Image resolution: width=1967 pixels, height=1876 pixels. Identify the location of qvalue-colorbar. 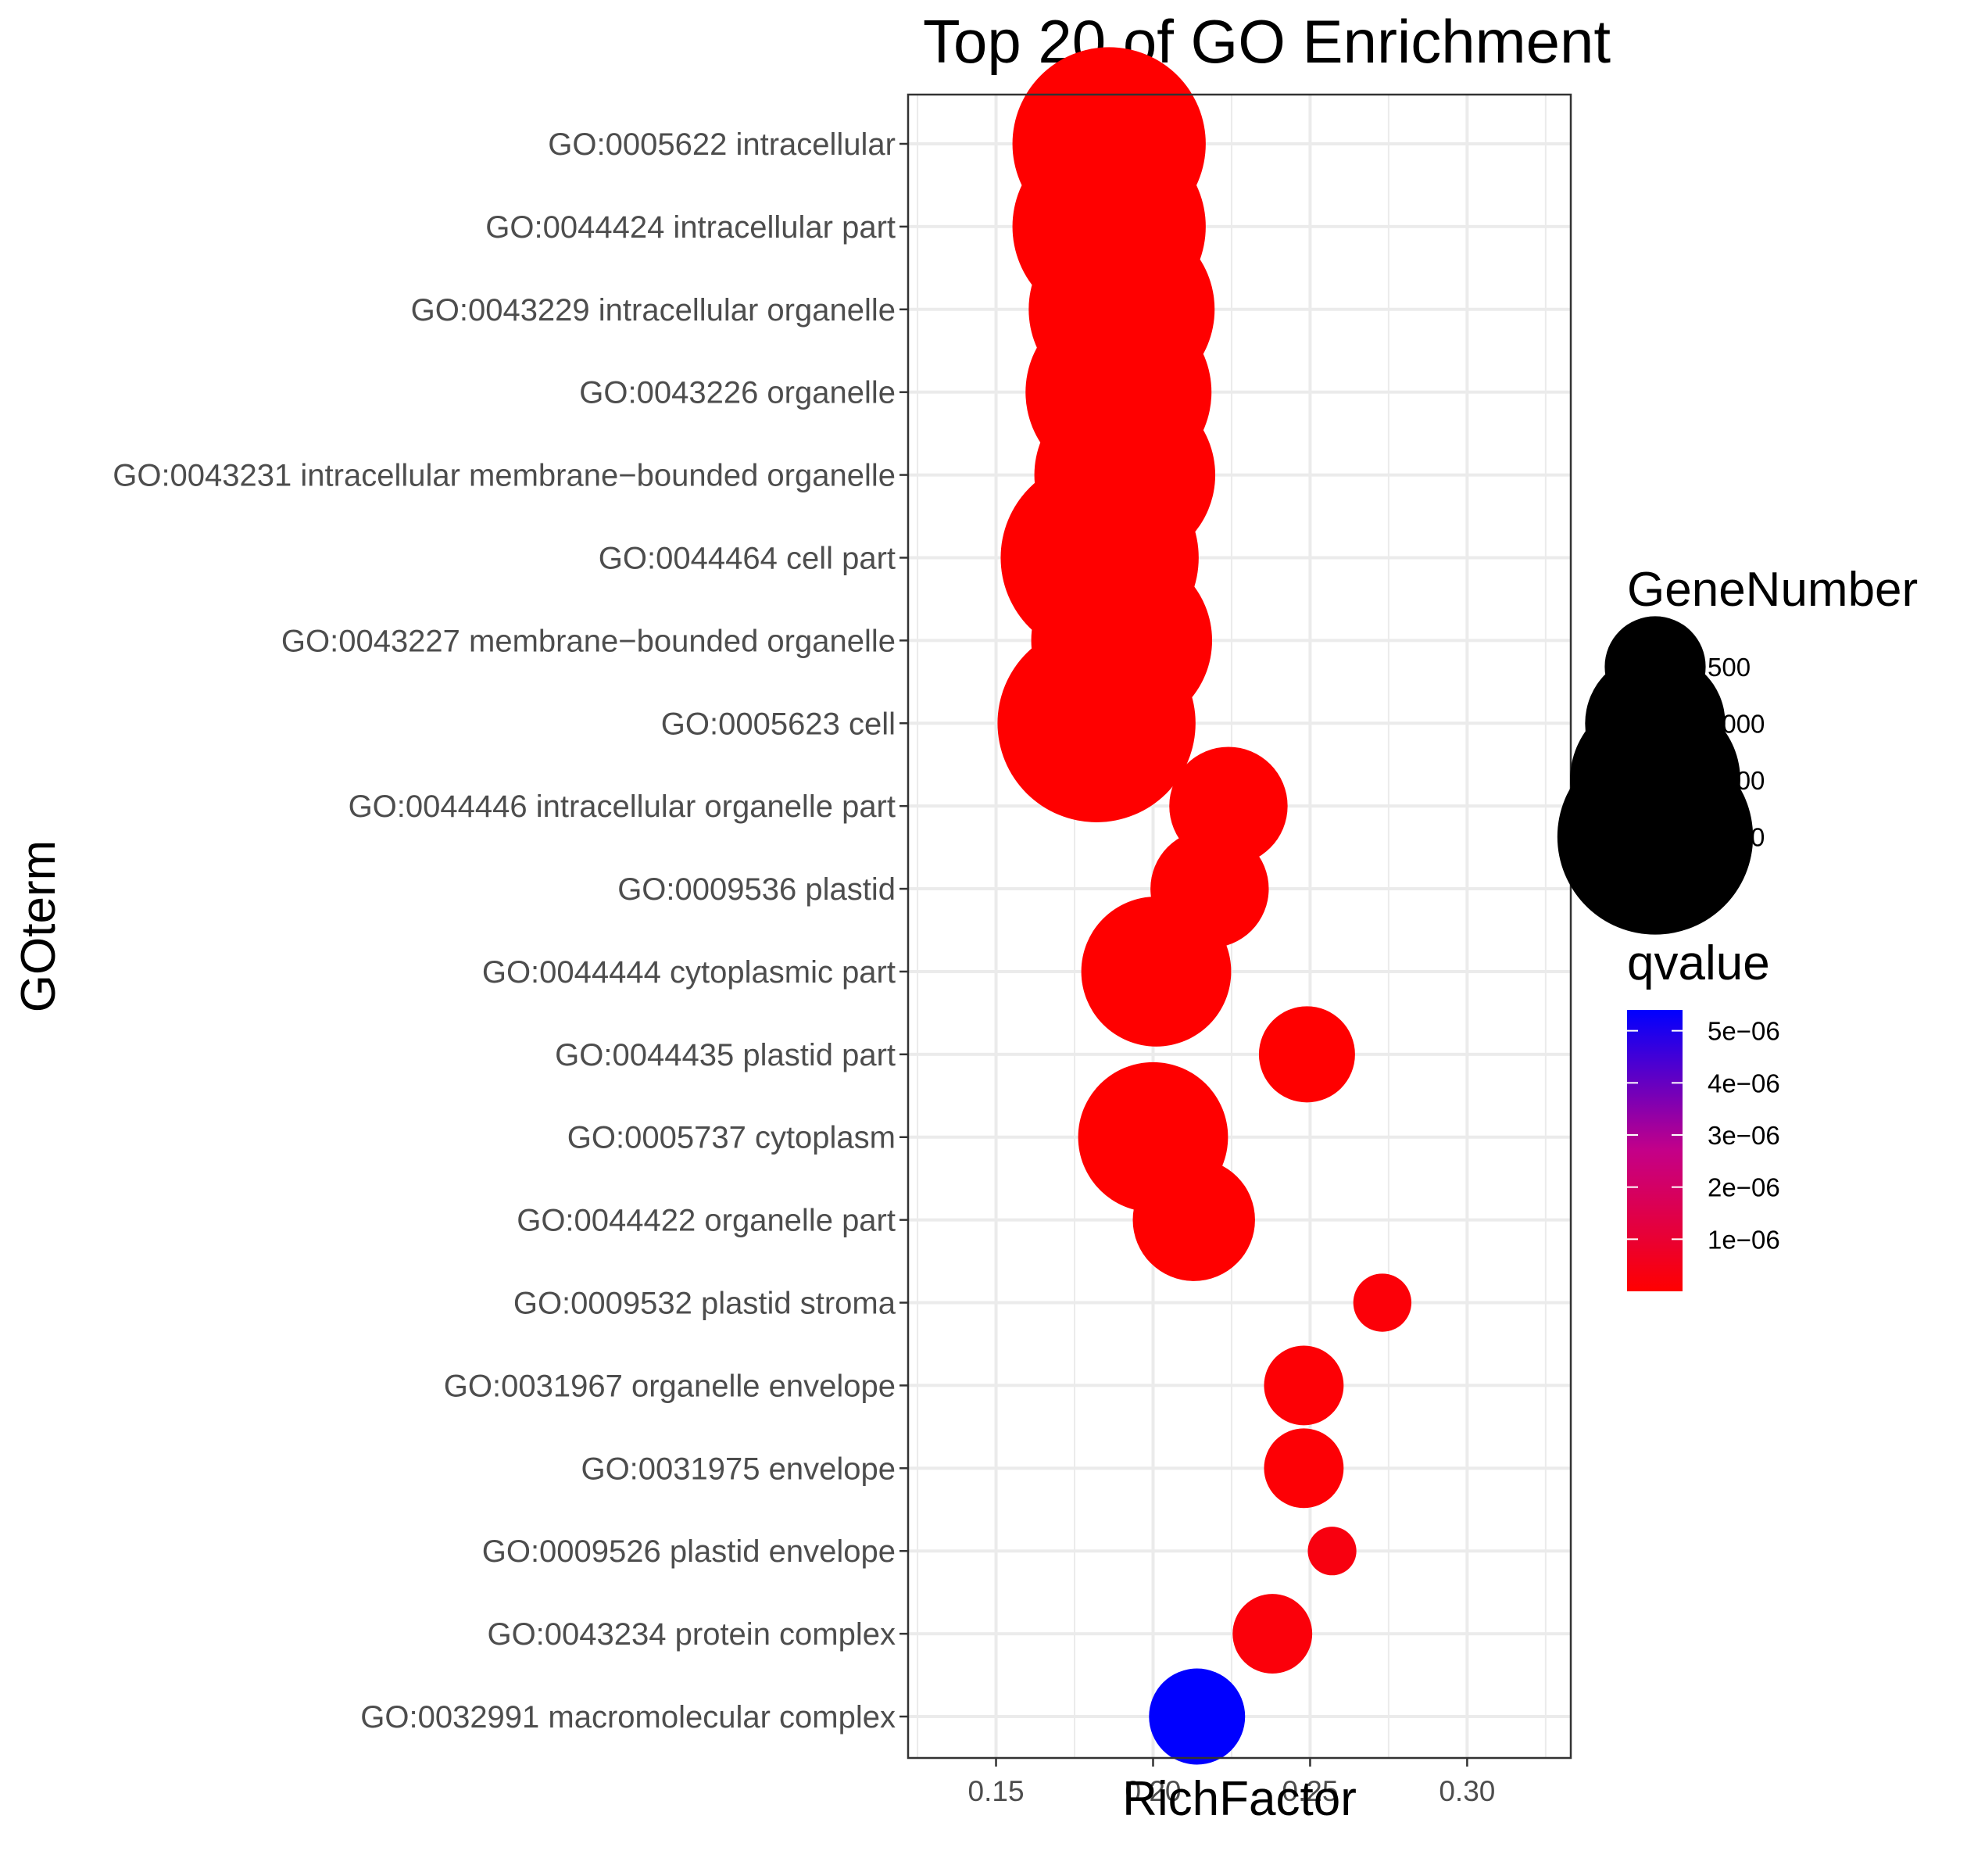
(1655, 1150).